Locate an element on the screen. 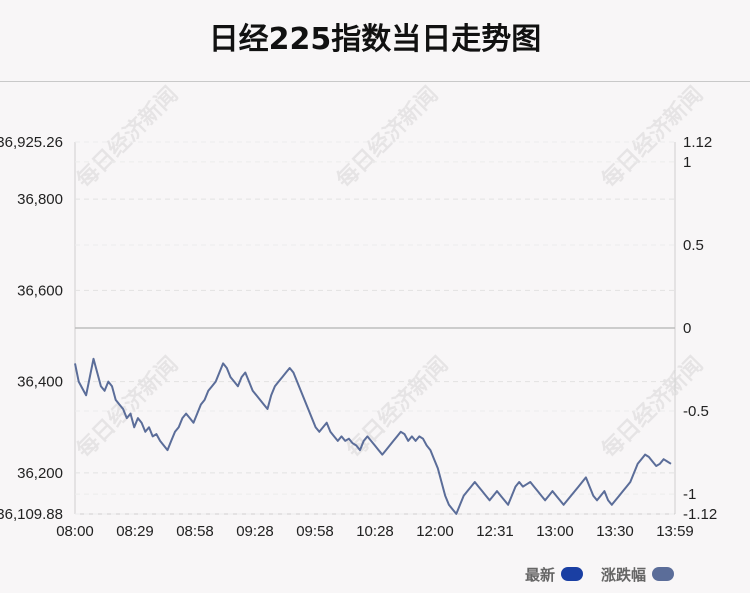 This screenshot has height=593, width=750. y-right-tick-label: -1 is located at coordinates (689, 494).